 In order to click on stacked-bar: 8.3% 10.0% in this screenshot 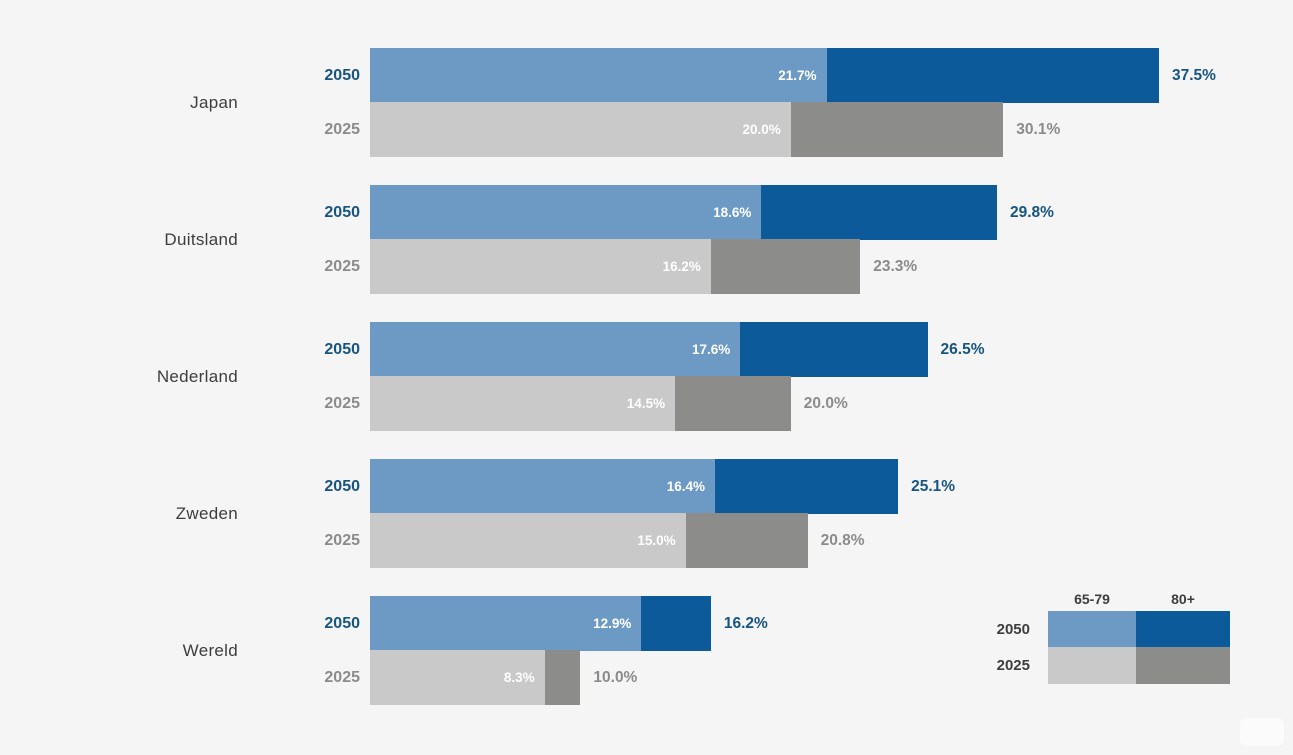, I will do `click(503, 677)`.